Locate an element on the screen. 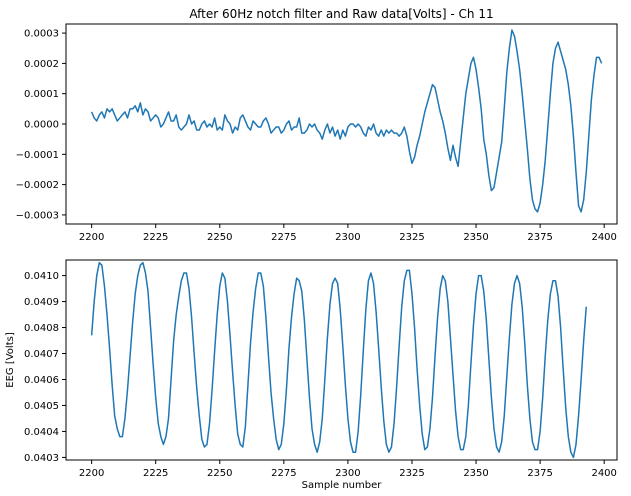  bottom-x-tick-label: 2250 is located at coordinates (219, 473).